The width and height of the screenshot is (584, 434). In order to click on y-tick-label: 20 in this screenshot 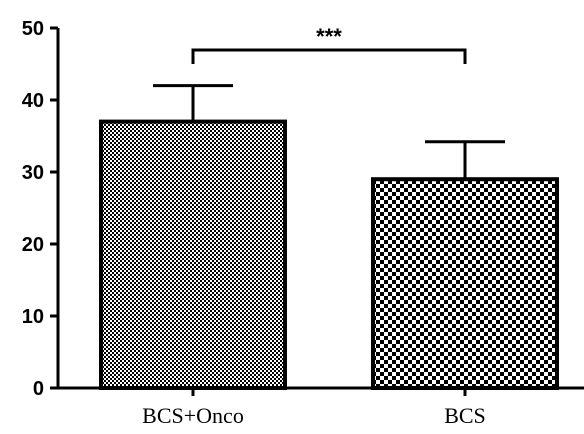, I will do `click(33, 245)`.